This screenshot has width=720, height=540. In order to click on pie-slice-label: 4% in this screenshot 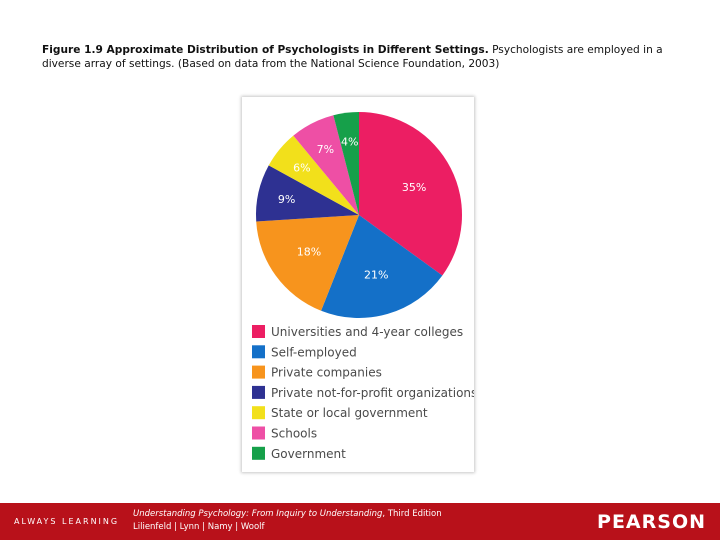, I will do `click(349, 141)`.